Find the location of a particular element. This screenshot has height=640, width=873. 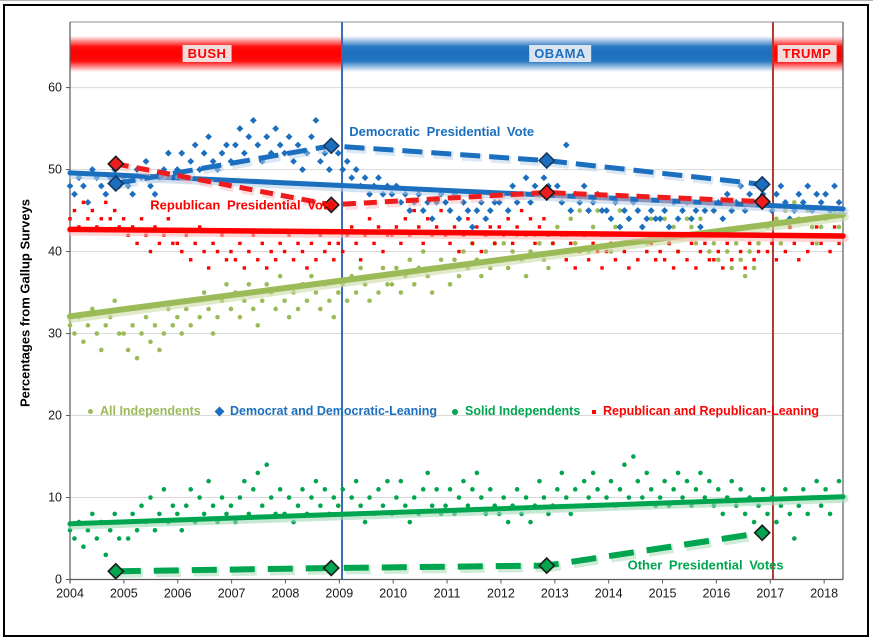

x-tick-label-2012: 2012 is located at coordinates (501, 594).